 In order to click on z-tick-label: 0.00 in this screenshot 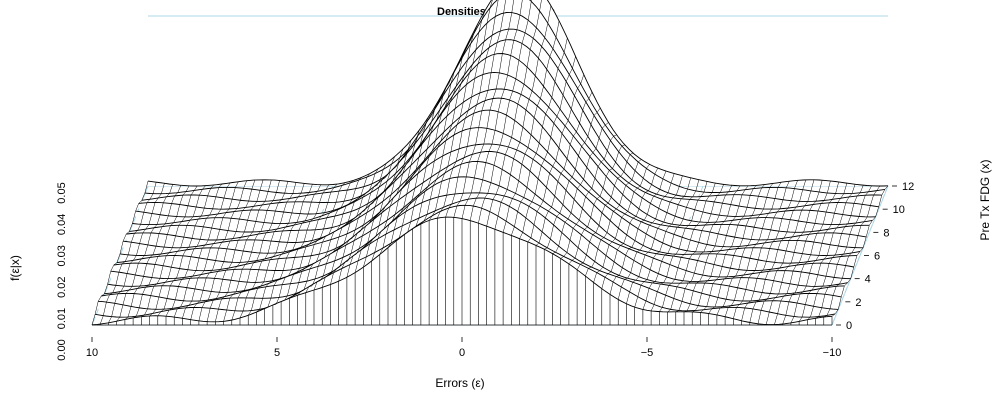, I will do `click(62, 349)`.